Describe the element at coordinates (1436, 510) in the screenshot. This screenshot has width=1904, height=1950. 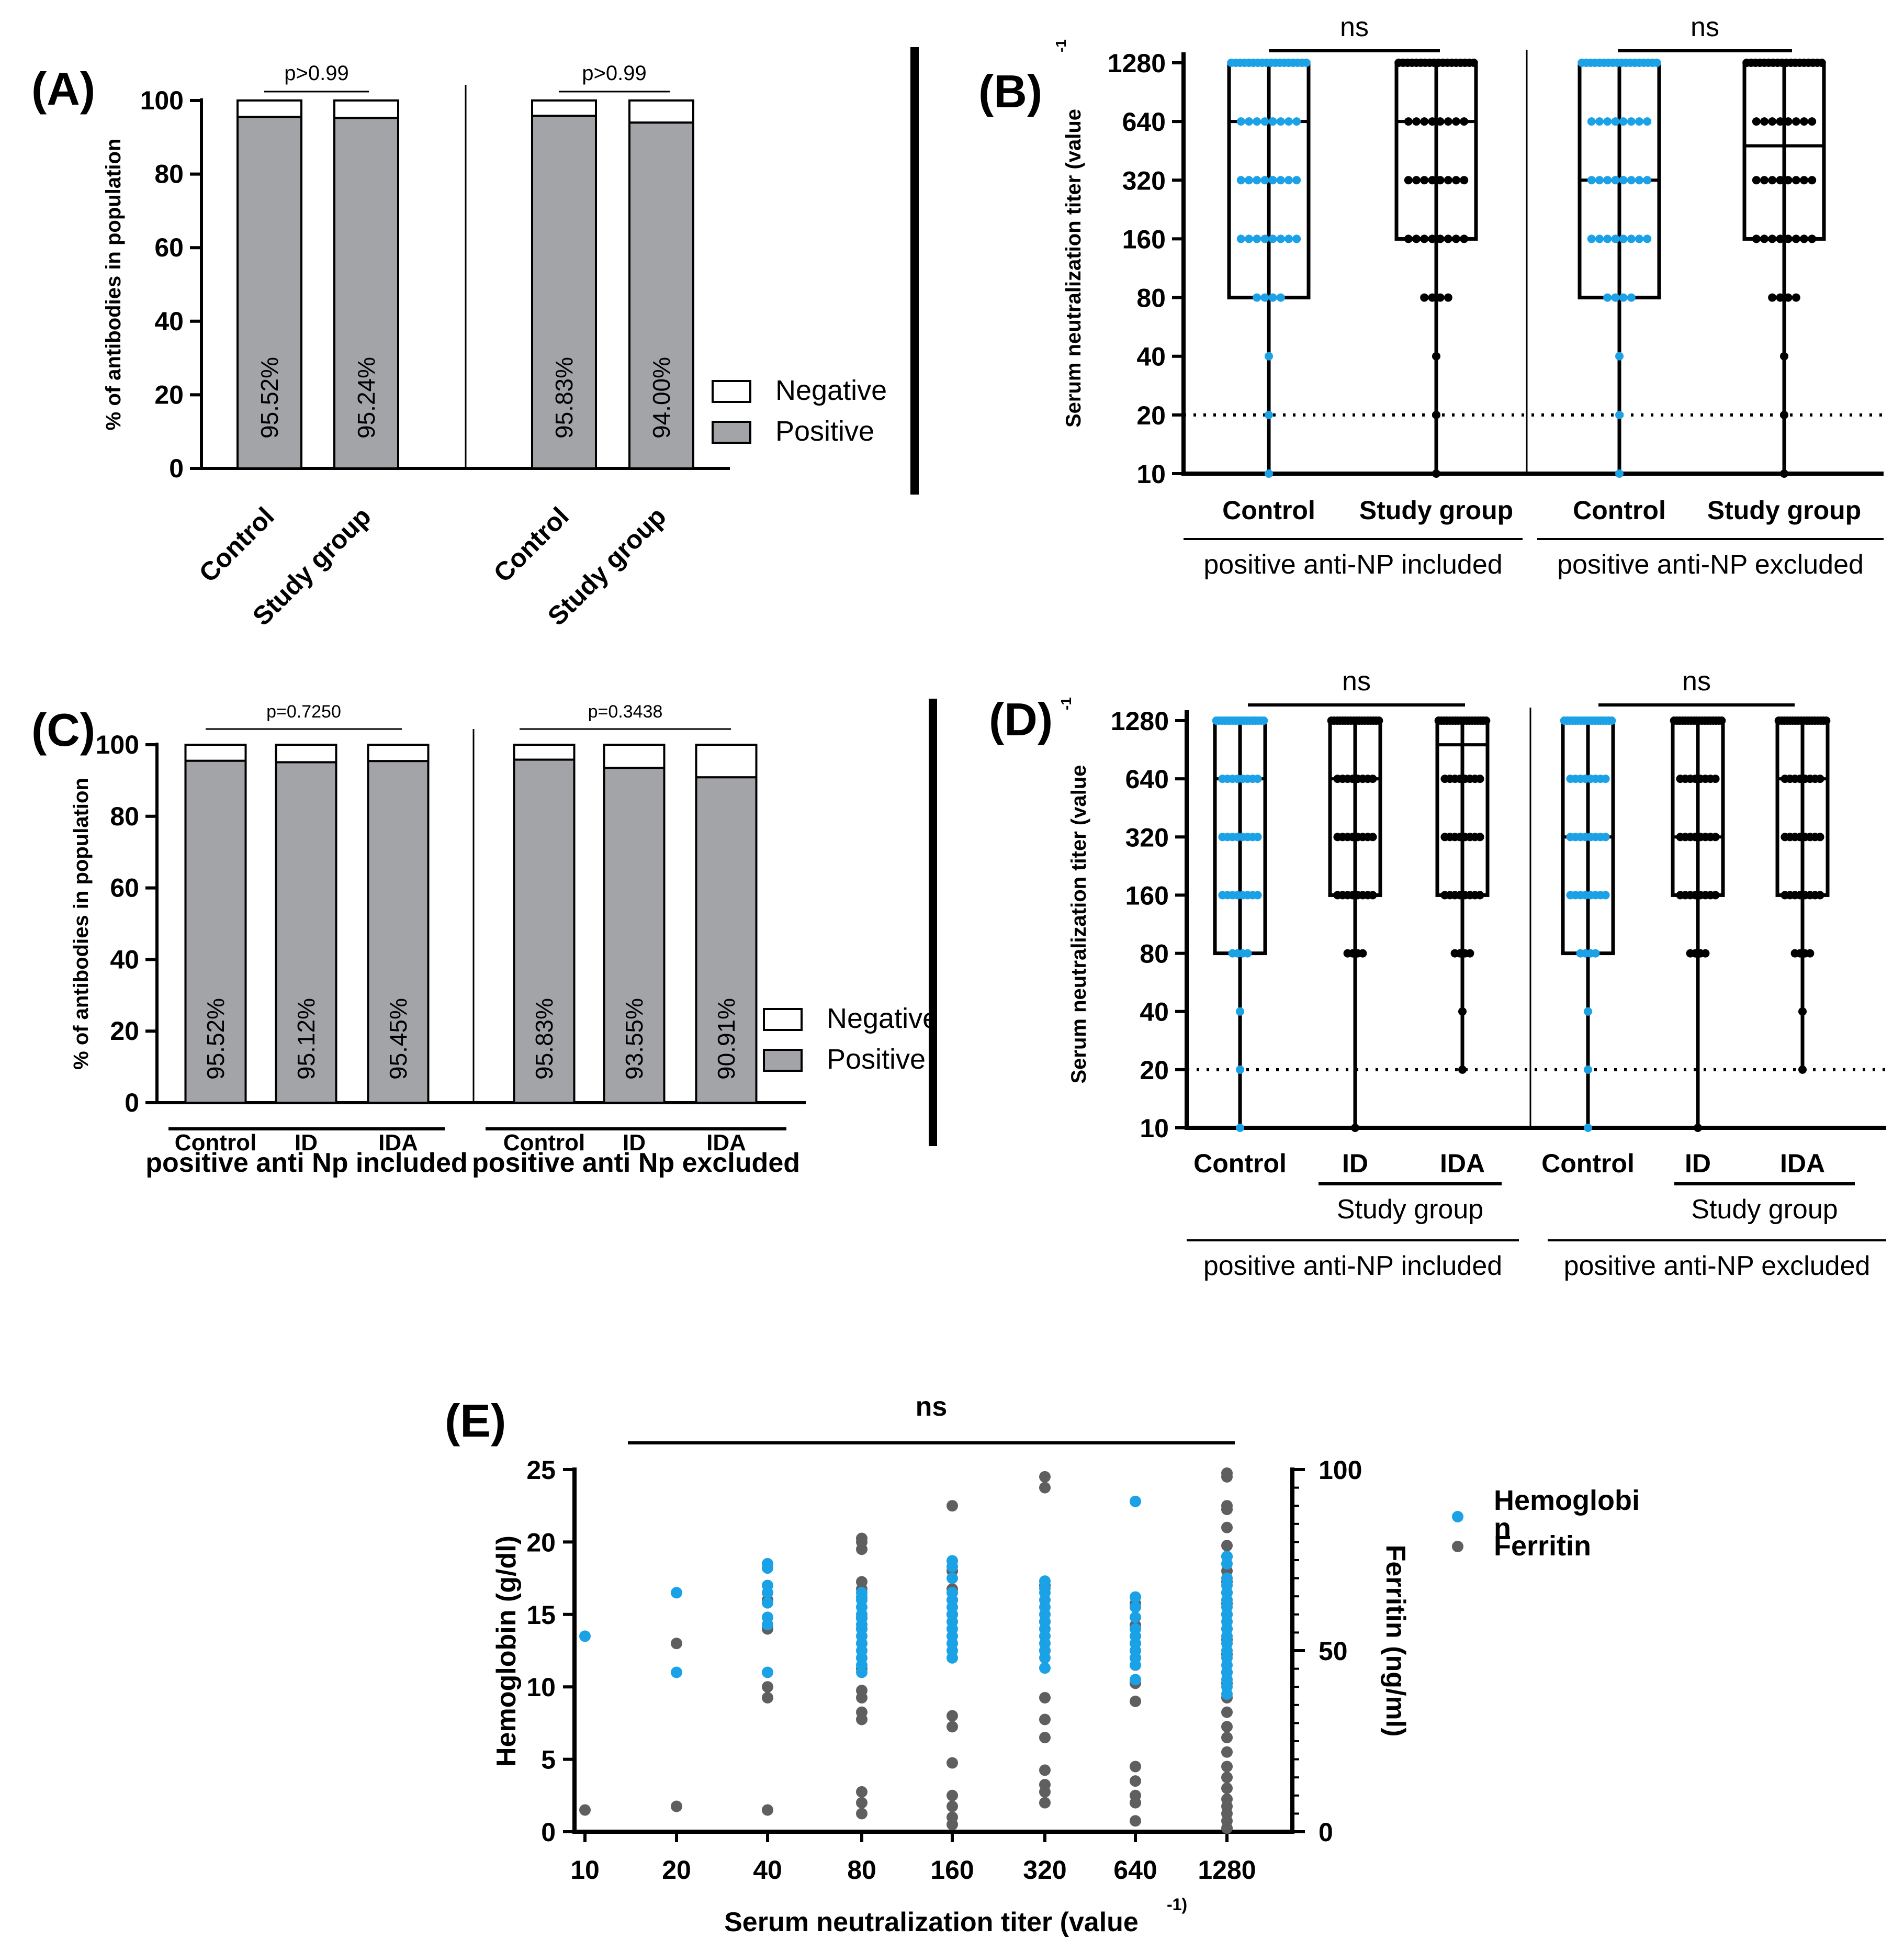
I see `b-category-1: Study group` at that location.